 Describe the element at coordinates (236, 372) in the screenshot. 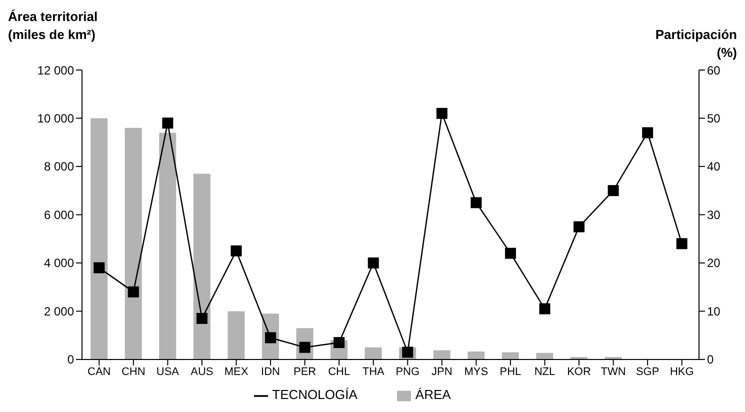

I see `x-tick-label: MEX` at that location.